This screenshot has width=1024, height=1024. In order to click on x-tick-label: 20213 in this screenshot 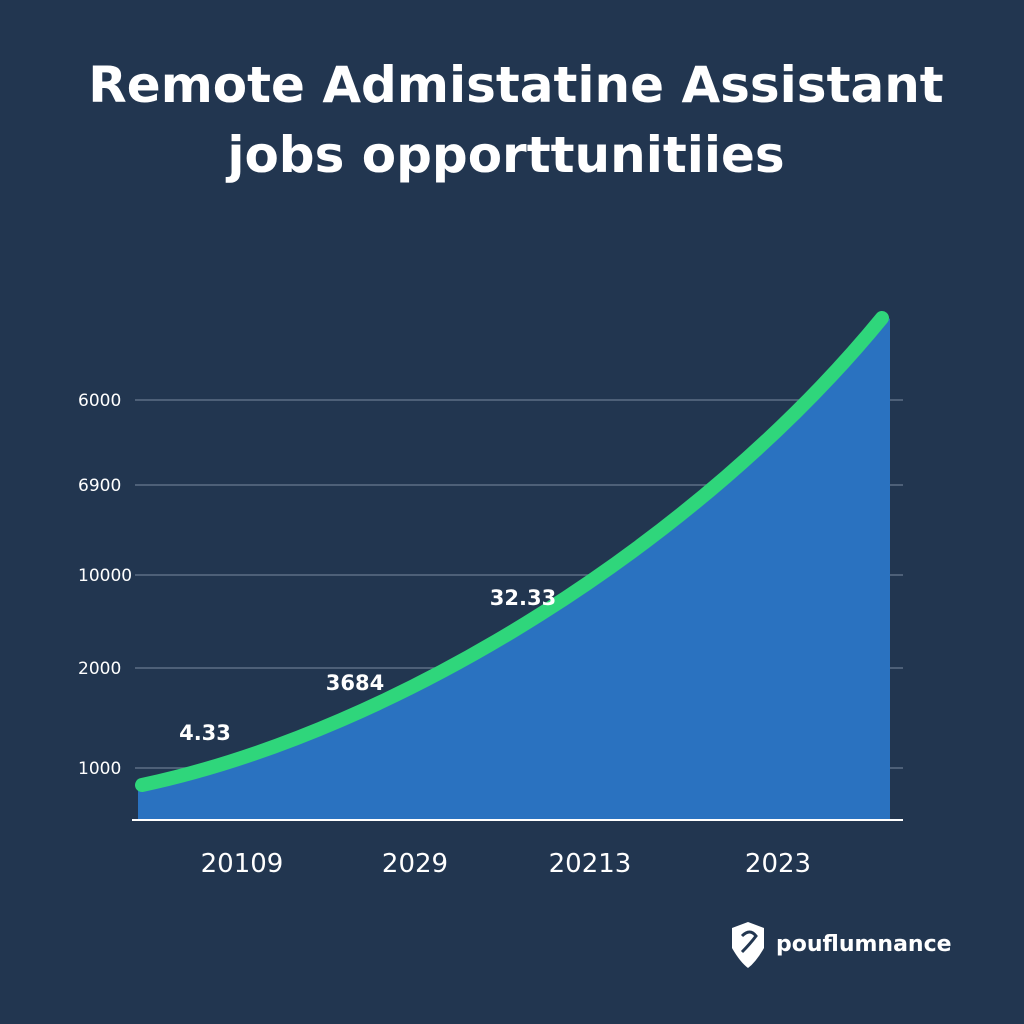, I will do `click(590, 864)`.